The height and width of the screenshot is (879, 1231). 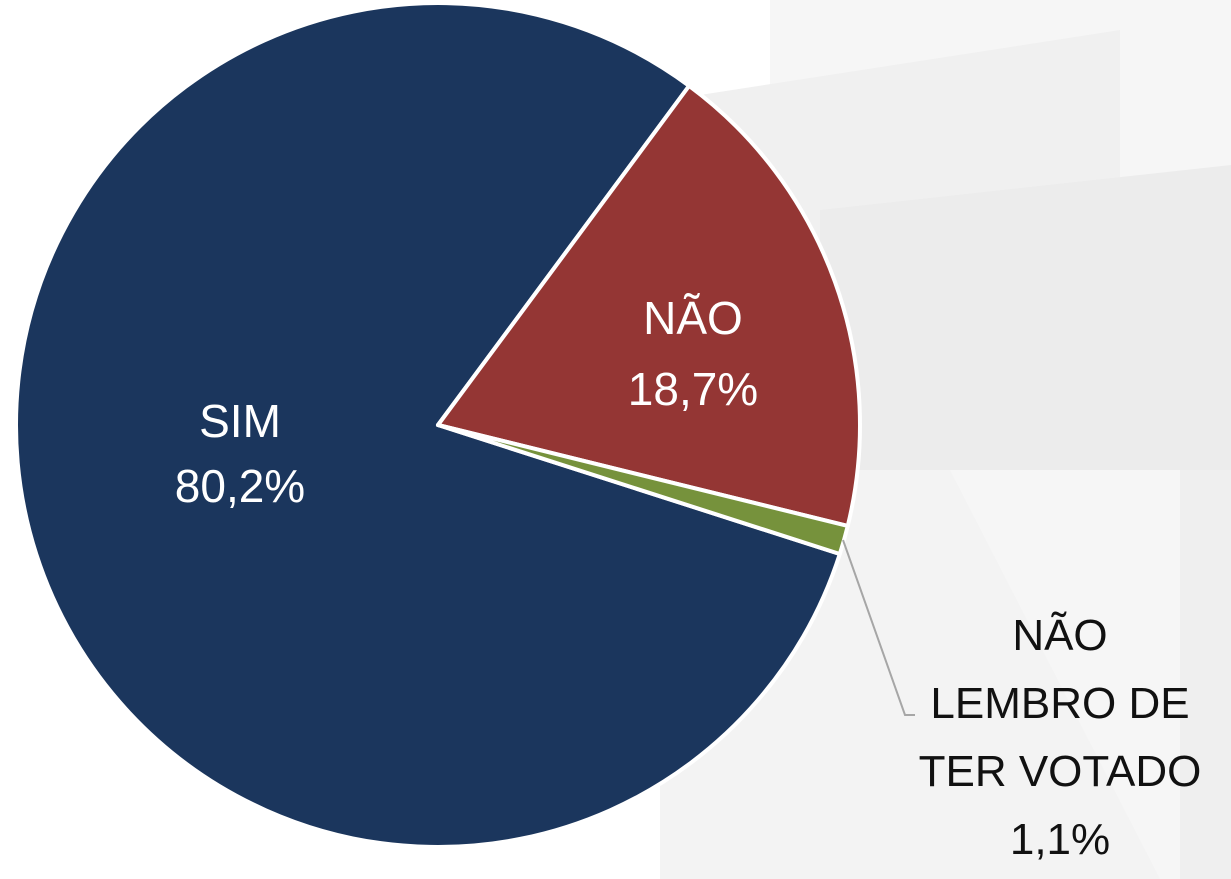 I want to click on value-label: 1,1%, so click(x=1060, y=839).